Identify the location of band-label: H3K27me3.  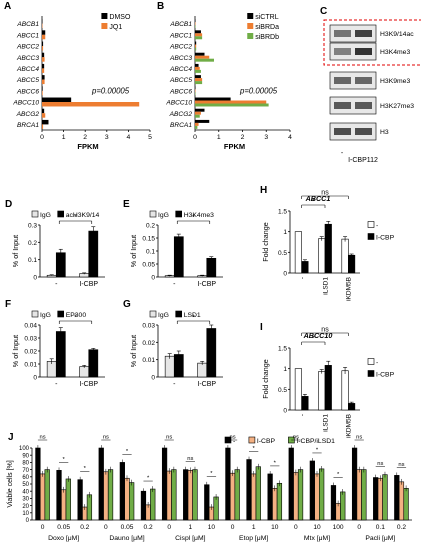
(397, 106).